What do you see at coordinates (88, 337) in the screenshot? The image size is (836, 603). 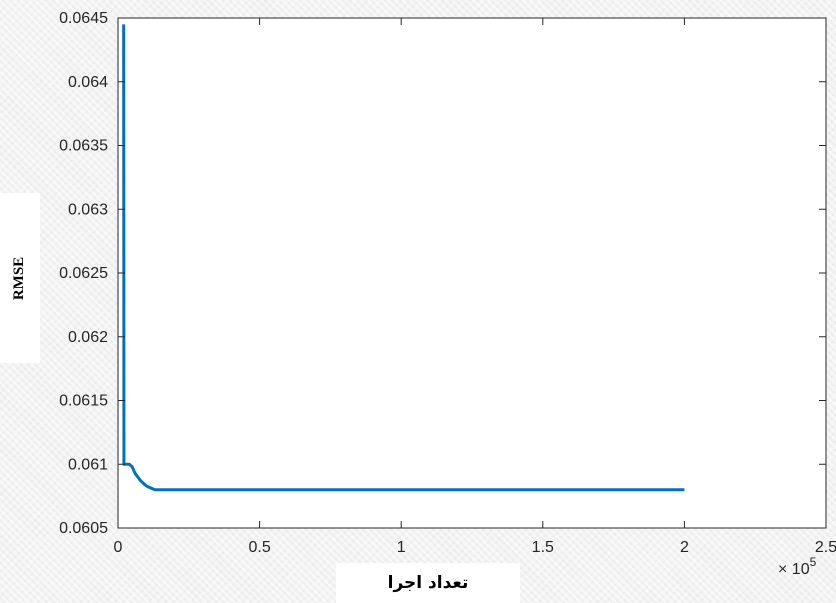 I see `y-tick-label-3: 0.062` at bounding box center [88, 337].